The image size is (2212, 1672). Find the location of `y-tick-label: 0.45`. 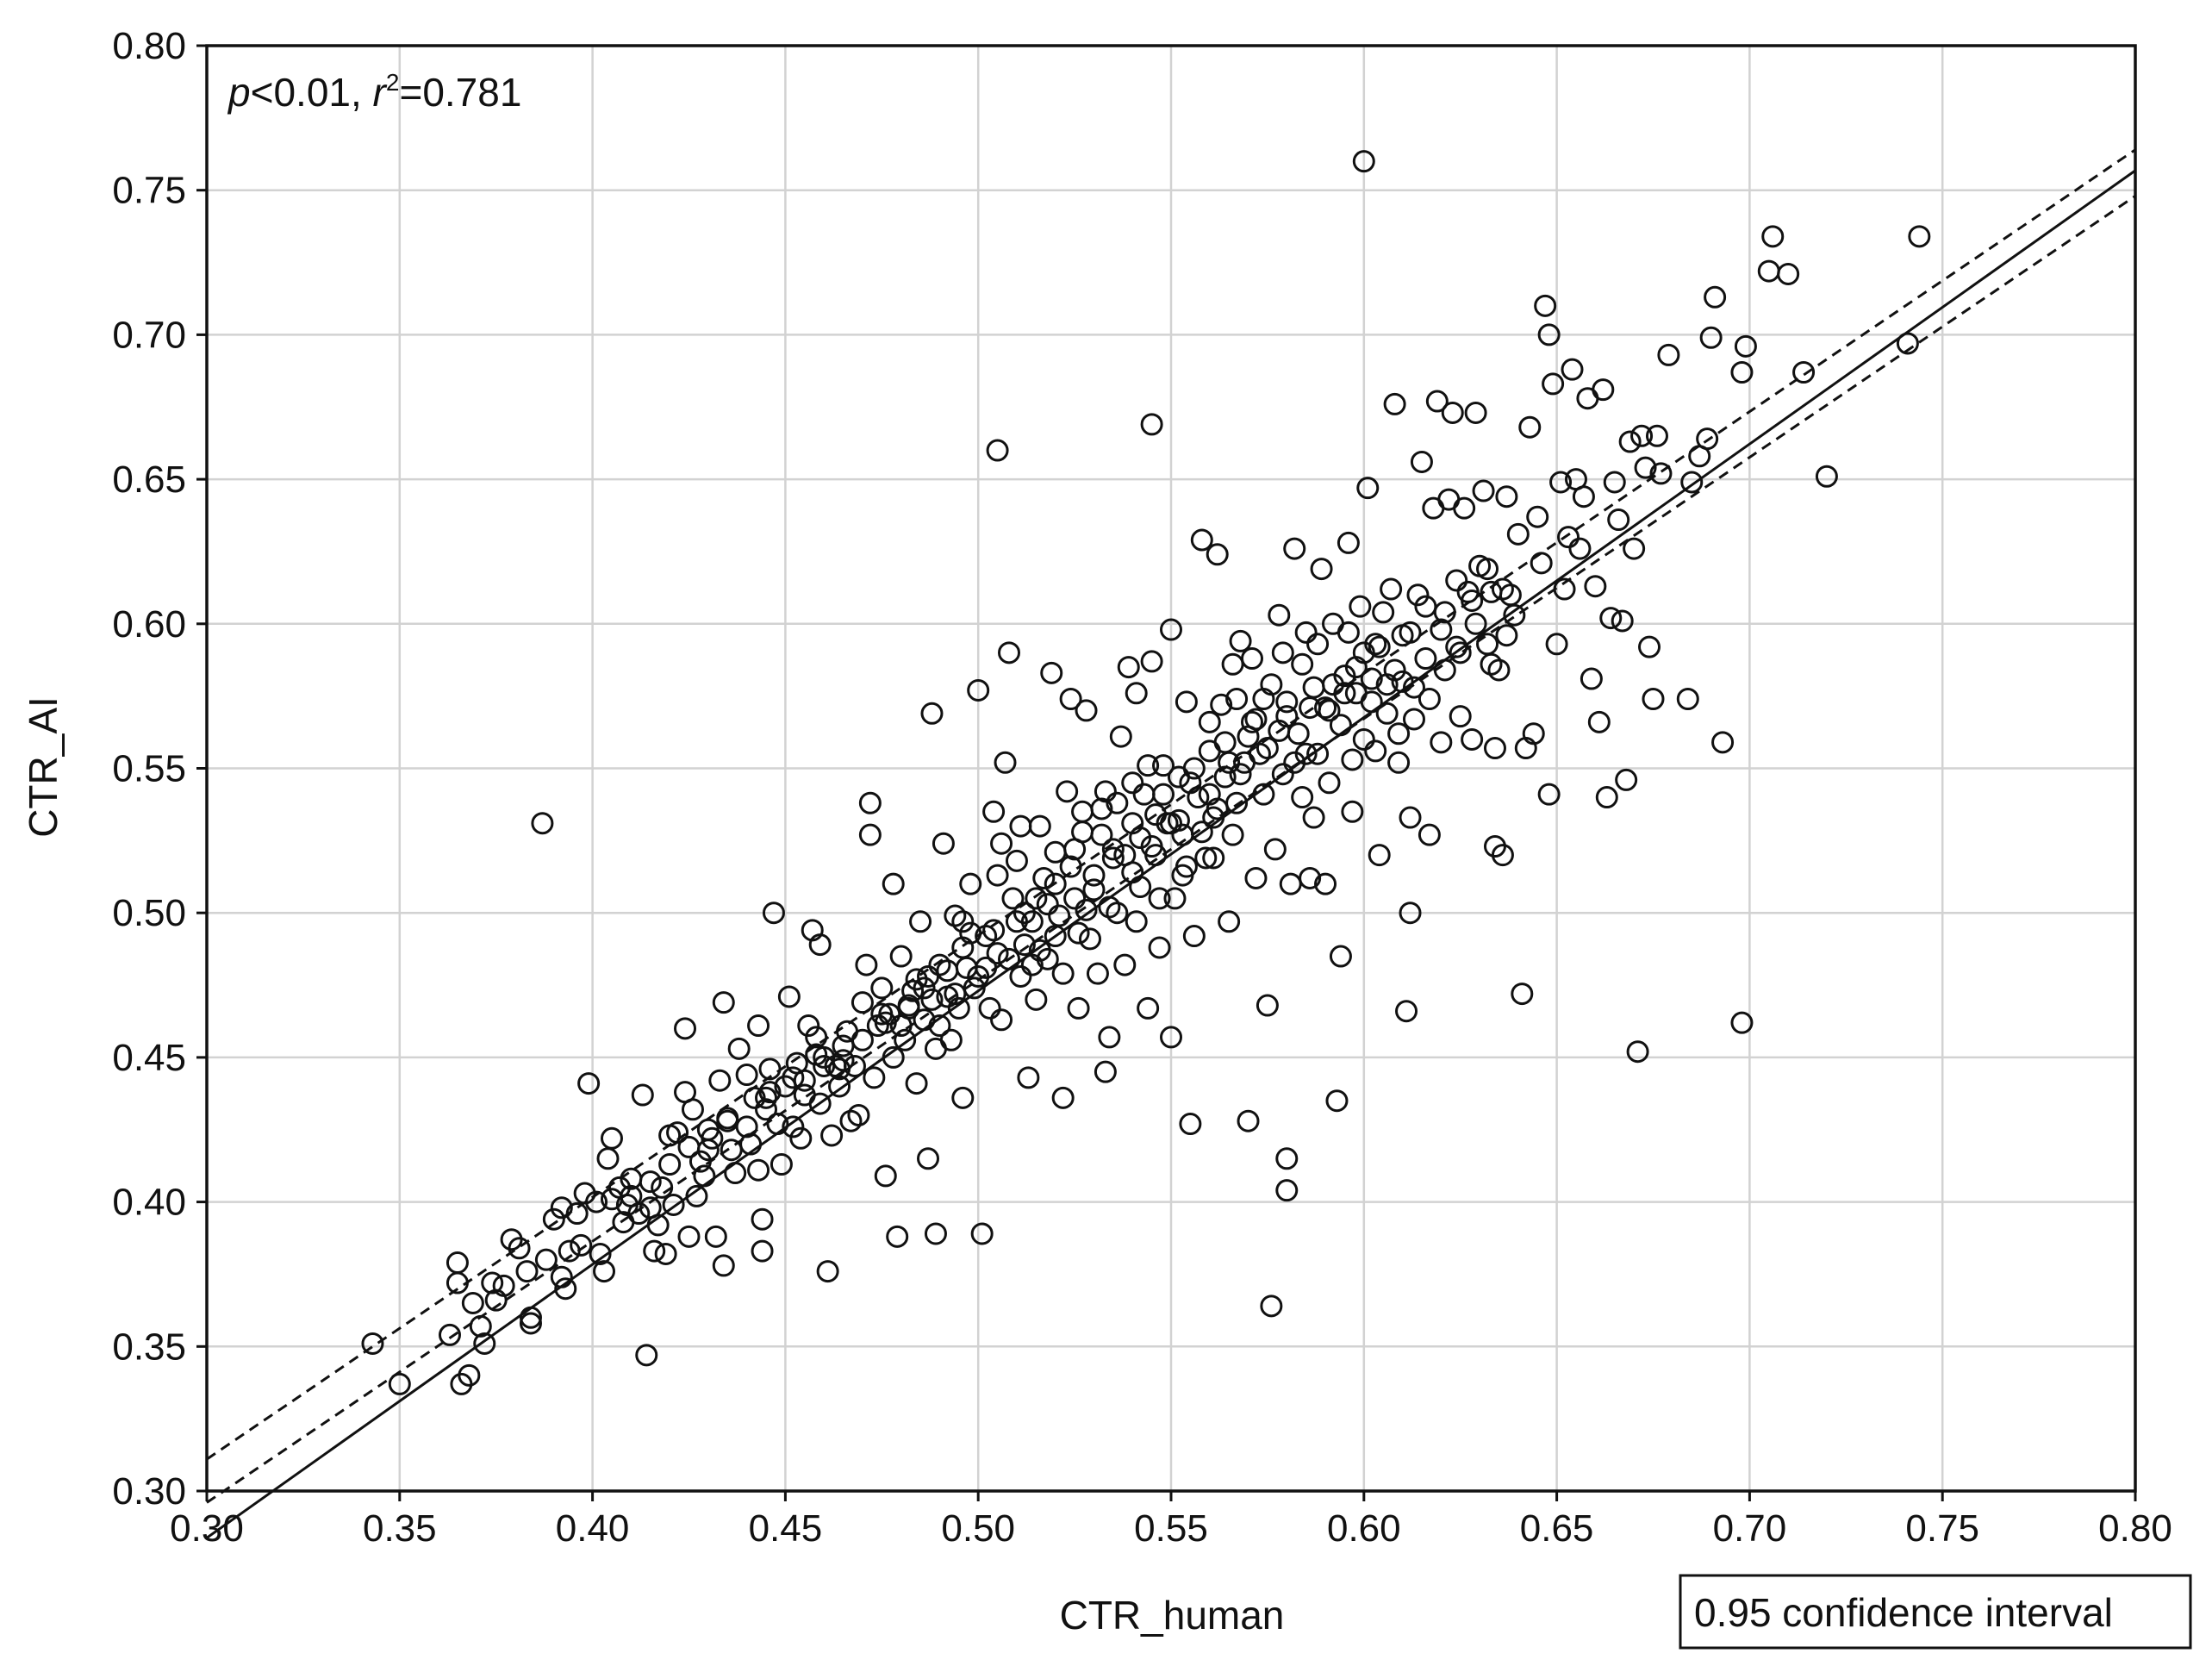

y-tick-label: 0.45 is located at coordinates (149, 1058).